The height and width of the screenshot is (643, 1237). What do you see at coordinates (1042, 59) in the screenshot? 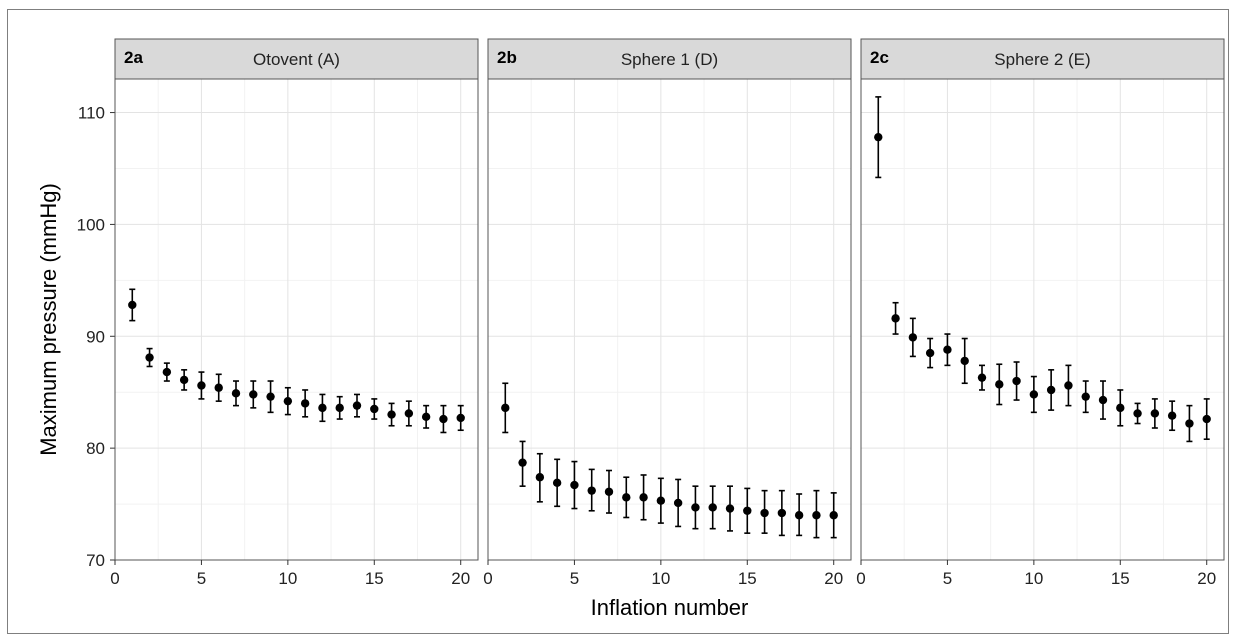
I see `facet-title: Sphere 2 (E)` at bounding box center [1042, 59].